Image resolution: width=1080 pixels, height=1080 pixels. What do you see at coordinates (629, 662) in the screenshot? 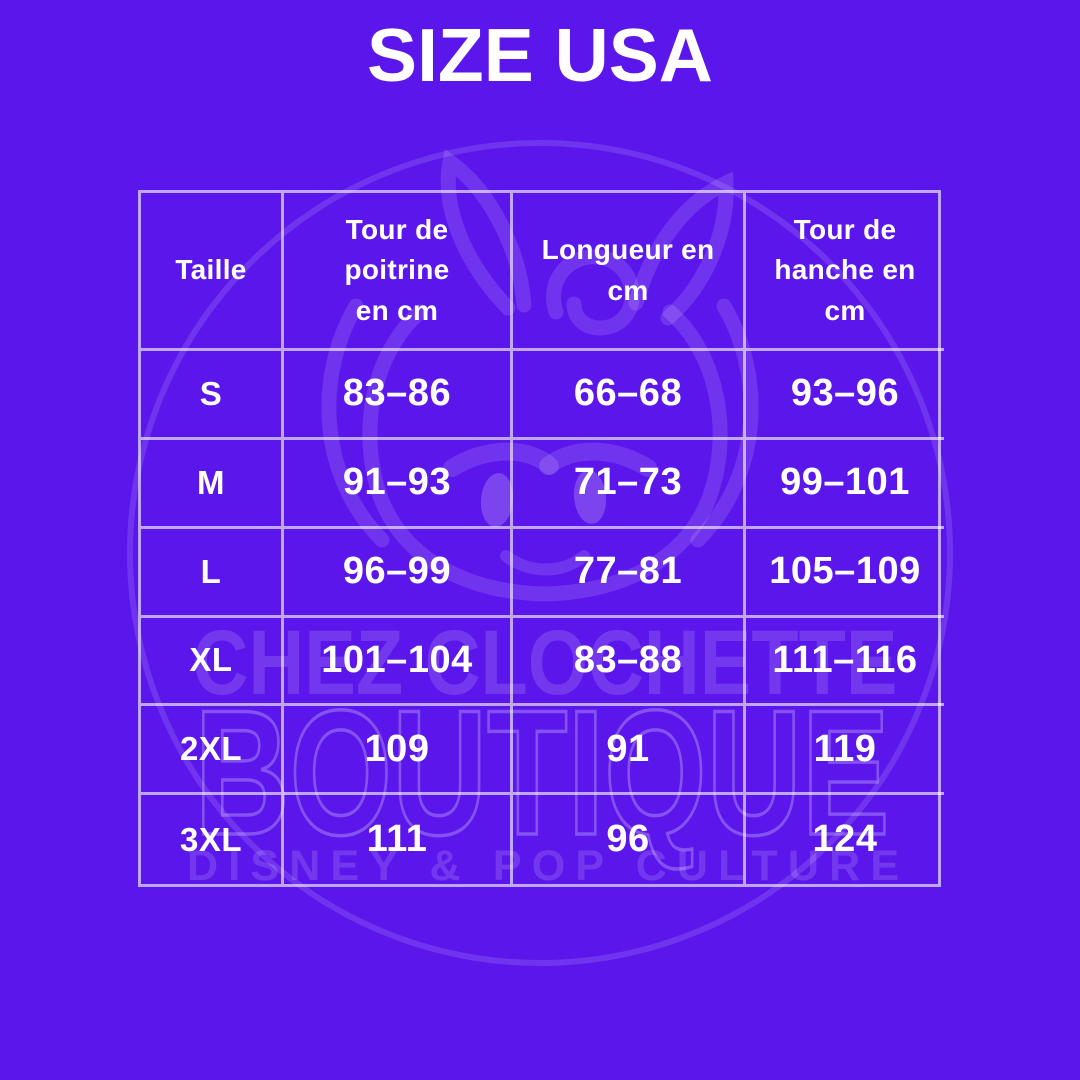
I see `table-cell: 83–88` at bounding box center [629, 662].